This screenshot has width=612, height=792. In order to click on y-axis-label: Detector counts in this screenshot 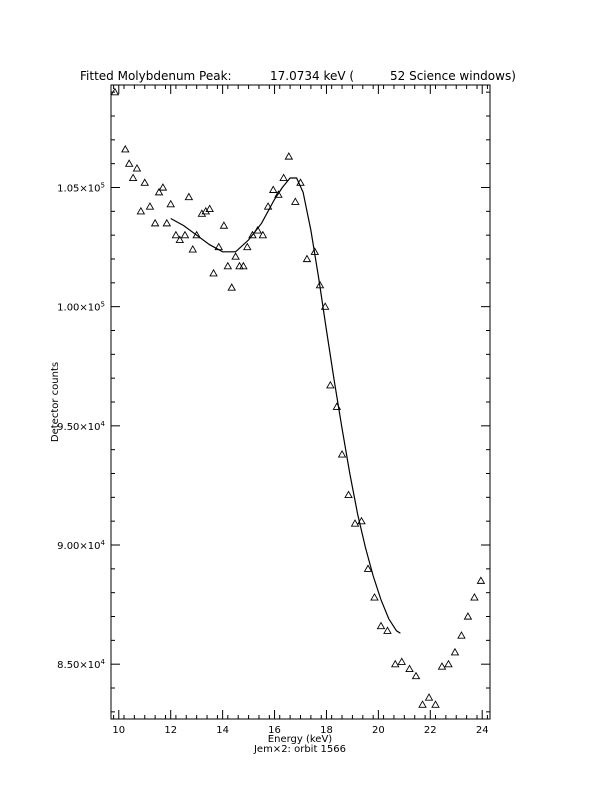, I will do `click(55, 402)`.